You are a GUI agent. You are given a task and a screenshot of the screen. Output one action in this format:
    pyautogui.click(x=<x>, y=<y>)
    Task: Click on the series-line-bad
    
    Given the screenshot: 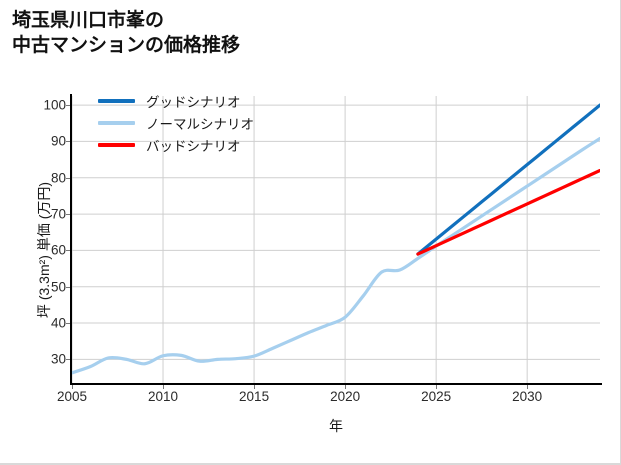 What is the action you would take?
    pyautogui.click(x=508, y=212)
    